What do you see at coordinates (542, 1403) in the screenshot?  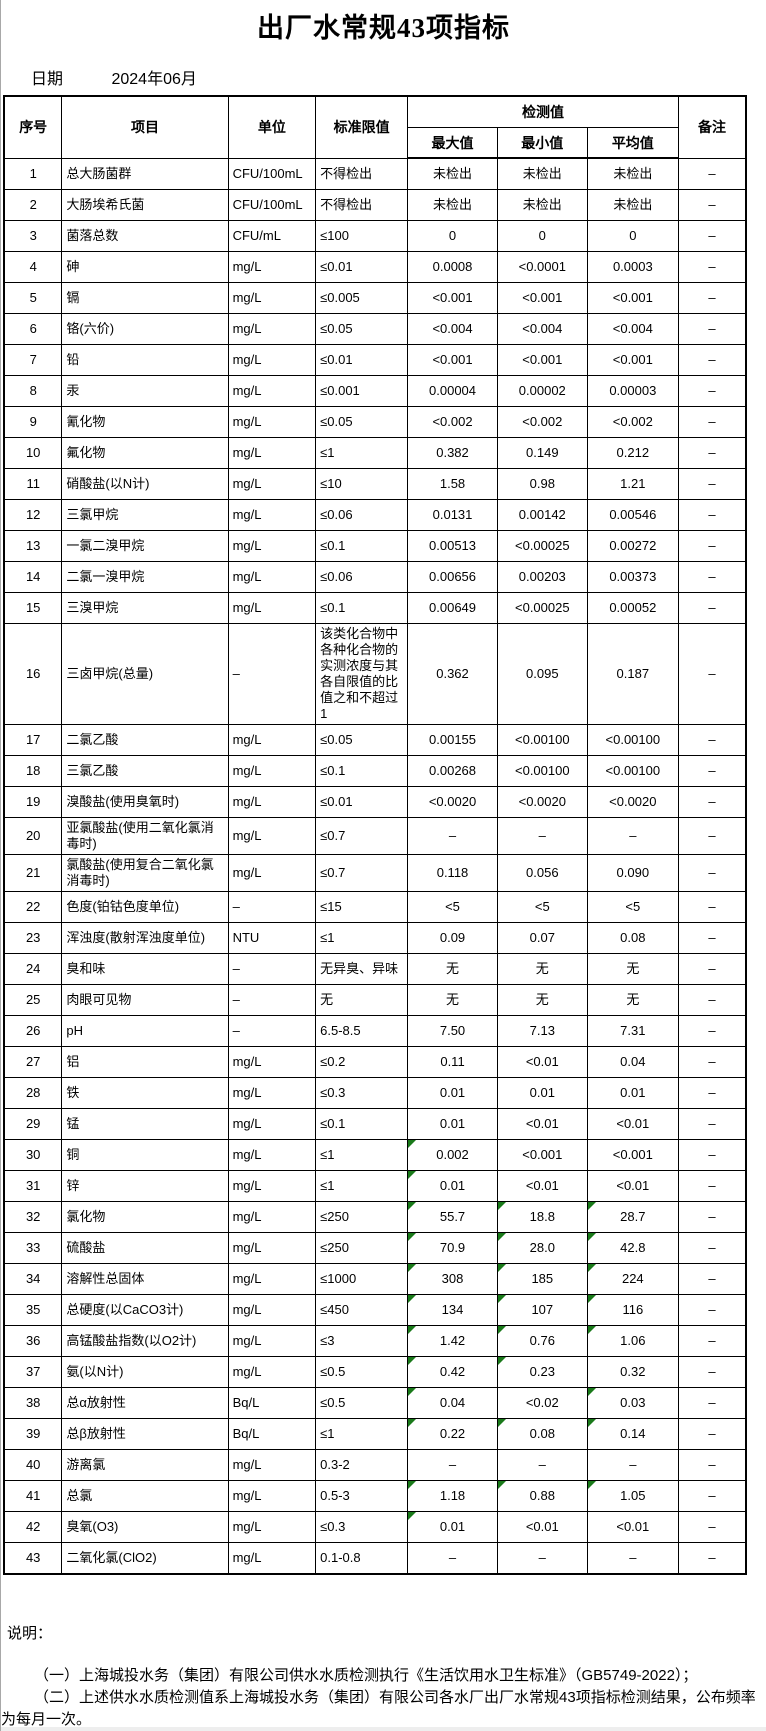 I see `cell-min: <0.02` at bounding box center [542, 1403].